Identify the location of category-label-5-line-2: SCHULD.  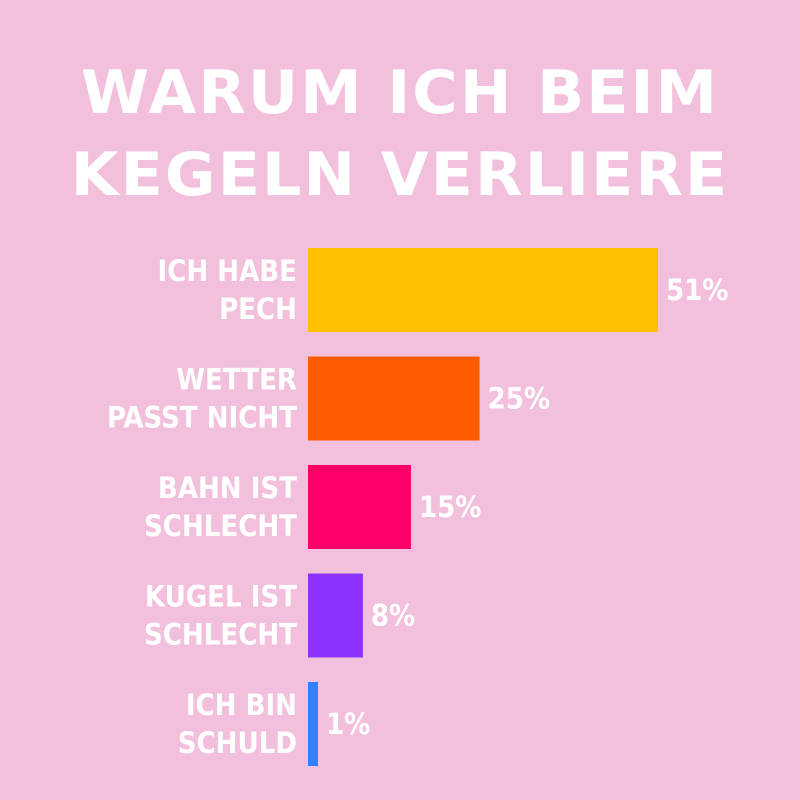
(237, 743).